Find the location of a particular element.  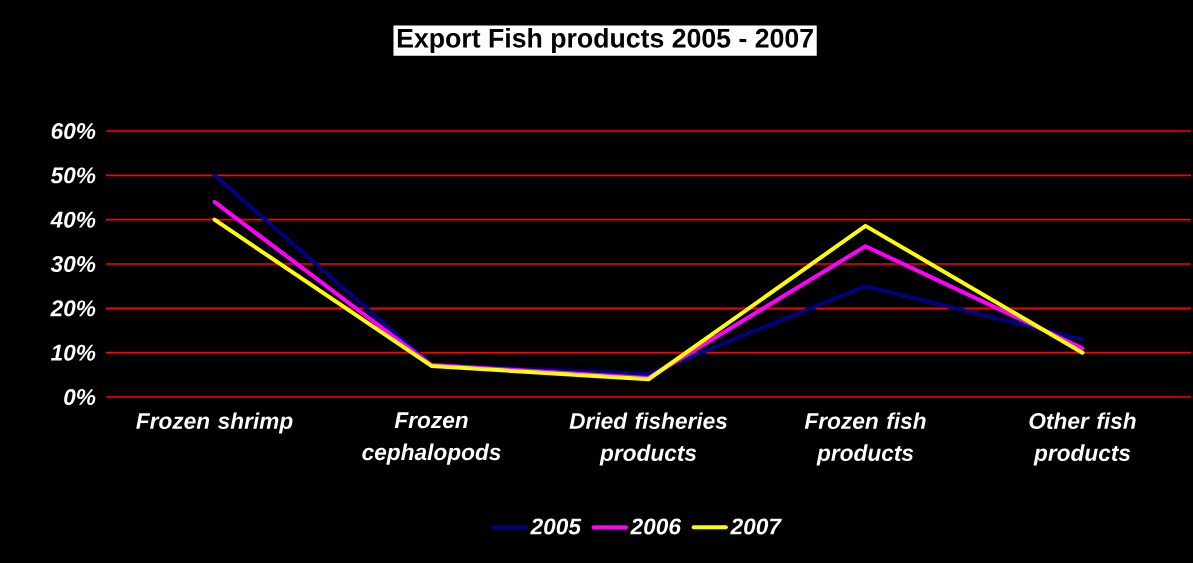

legend-label: 2007 is located at coordinates (756, 526).